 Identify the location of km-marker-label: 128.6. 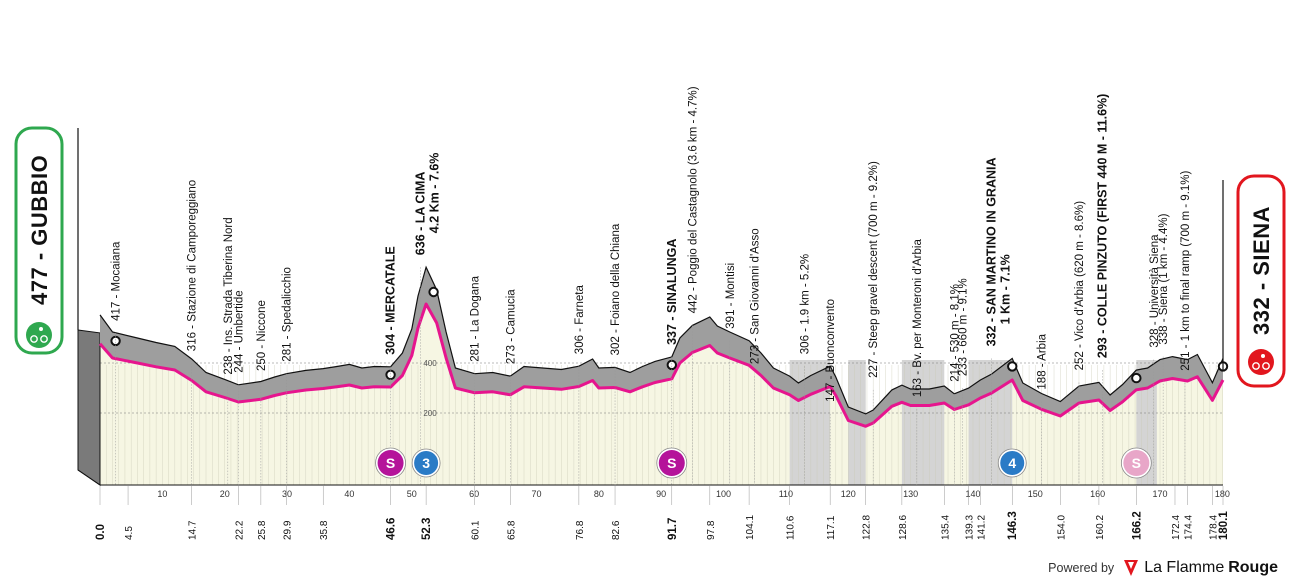
(903, 527).